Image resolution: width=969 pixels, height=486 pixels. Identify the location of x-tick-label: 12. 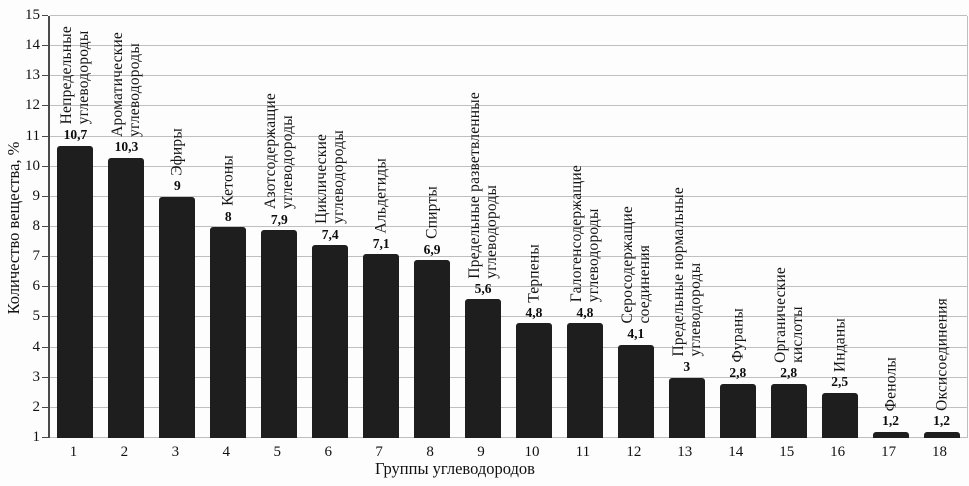
(634, 452).